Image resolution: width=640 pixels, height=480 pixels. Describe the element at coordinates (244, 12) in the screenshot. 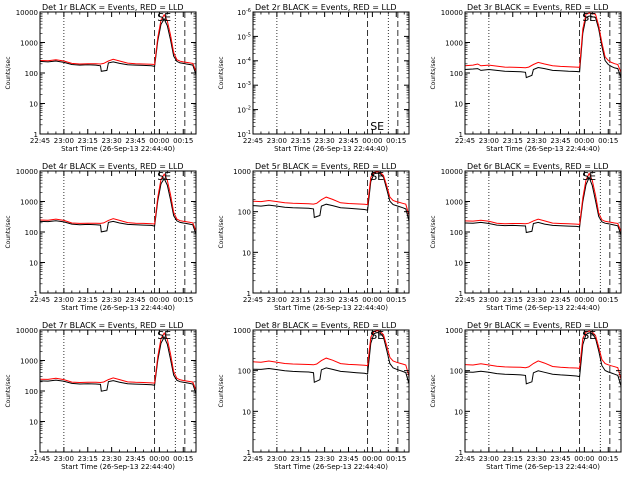

I see `y-tick-label: 10⁻⁶` at that location.